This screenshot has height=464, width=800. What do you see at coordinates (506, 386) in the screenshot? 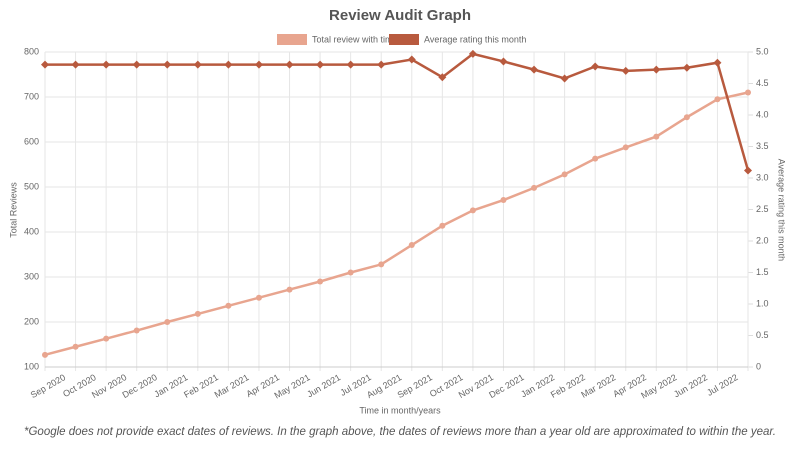
I see `x-tick-label: Dec 2021` at bounding box center [506, 386].